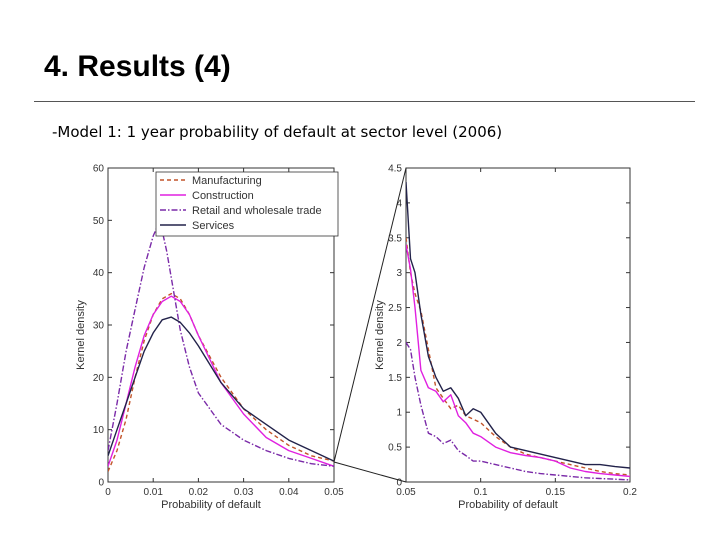 Image resolution: width=720 pixels, height=540 pixels. Describe the element at coordinates (108, 492) in the screenshot. I see `left-x-tick-label: 0` at that location.